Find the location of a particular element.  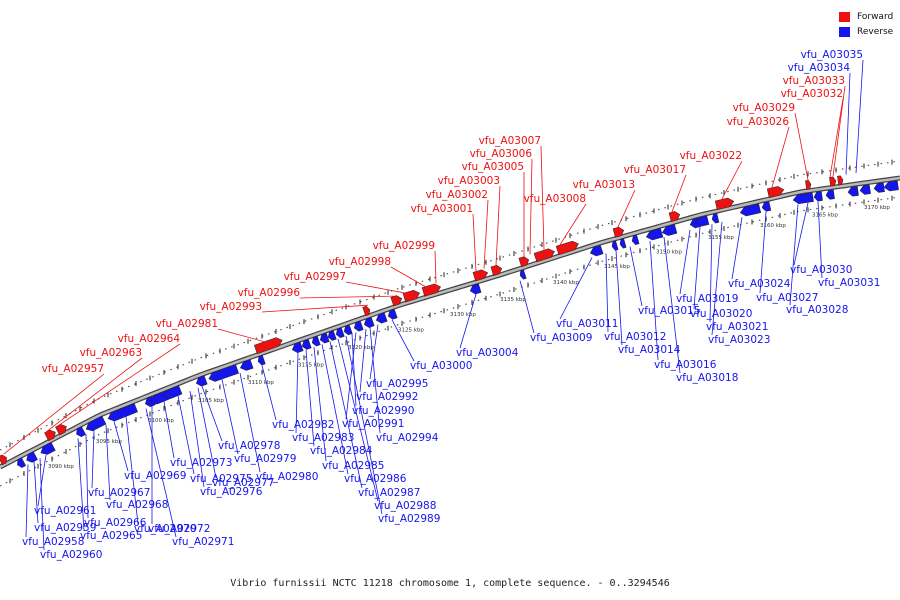

reverse-gene-label: vfu_A02992 is located at coordinates (387, 397).